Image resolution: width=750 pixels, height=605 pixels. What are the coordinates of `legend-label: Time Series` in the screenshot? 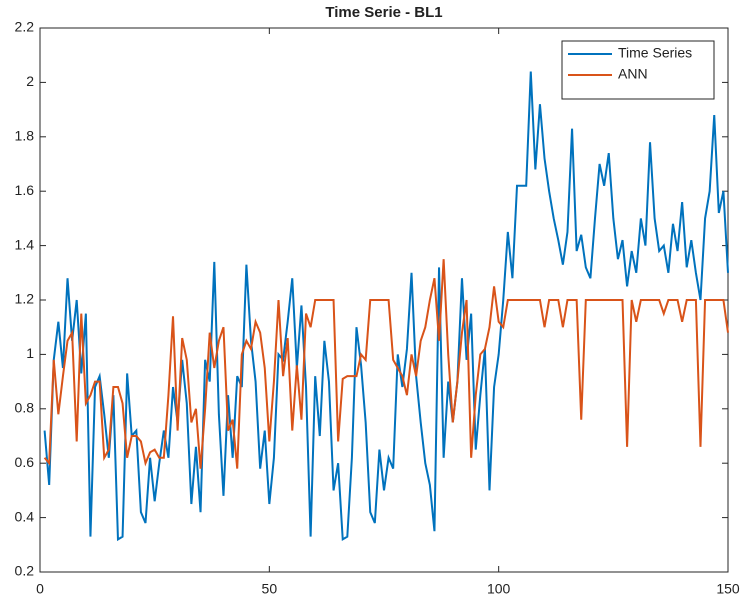 It's located at (655, 53).